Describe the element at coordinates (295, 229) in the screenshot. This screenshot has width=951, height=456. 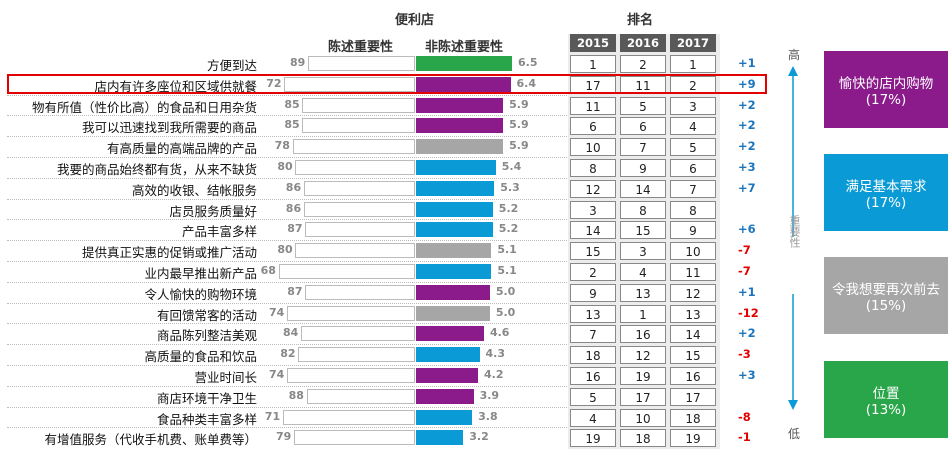
I see `stated-value: 87` at that location.